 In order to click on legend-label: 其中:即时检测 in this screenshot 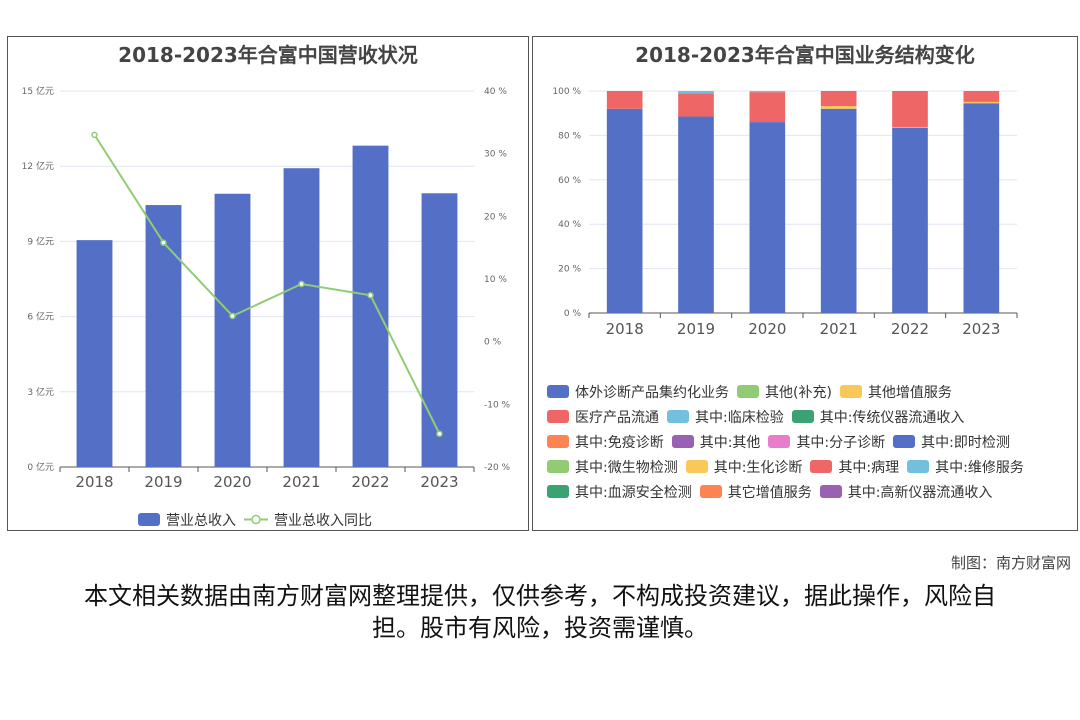, I will do `click(965, 442)`.